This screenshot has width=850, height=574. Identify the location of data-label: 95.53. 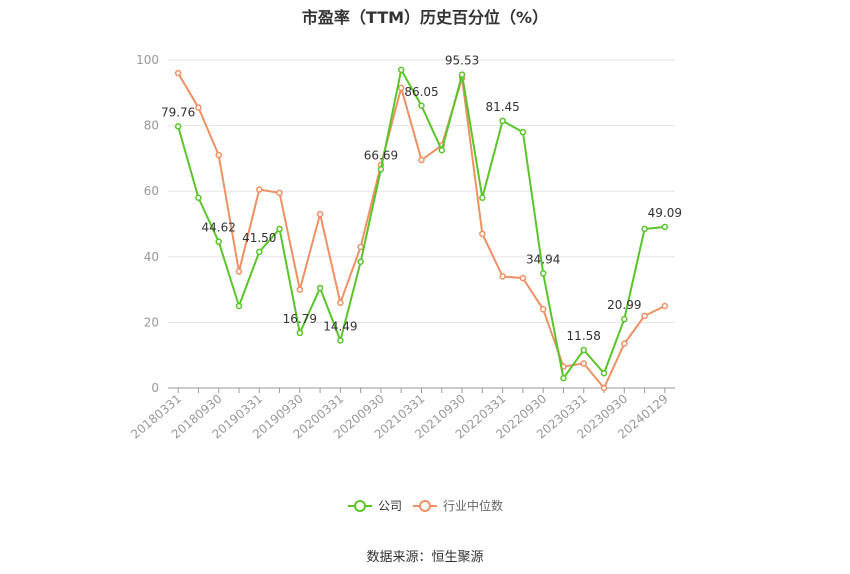
(462, 61).